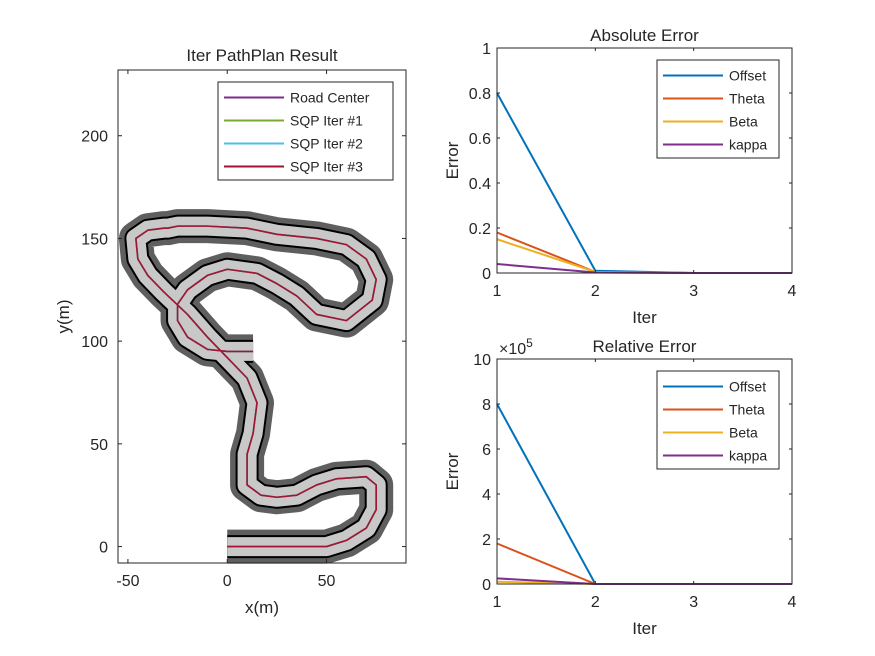 This screenshot has height=656, width=875. What do you see at coordinates (262, 607) in the screenshot?
I see `x-axis-label: x(m)` at bounding box center [262, 607].